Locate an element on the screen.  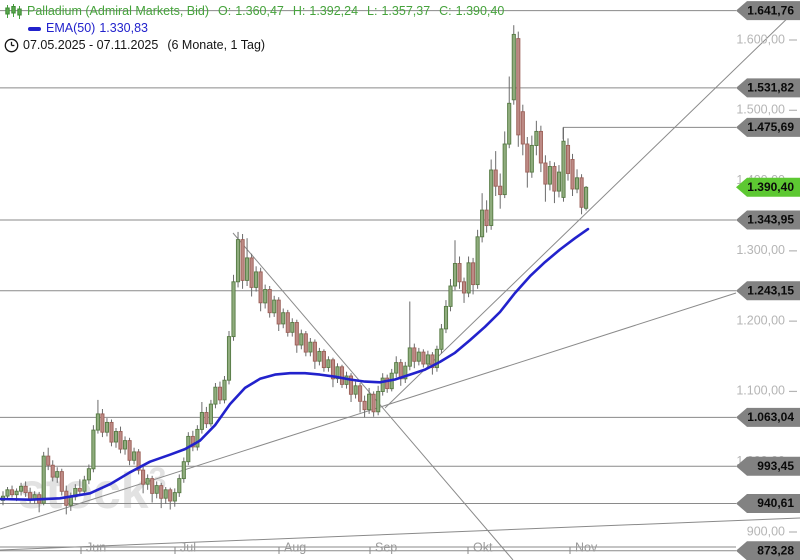
level-price-badge: 1.531,82 is located at coordinates (768, 88).